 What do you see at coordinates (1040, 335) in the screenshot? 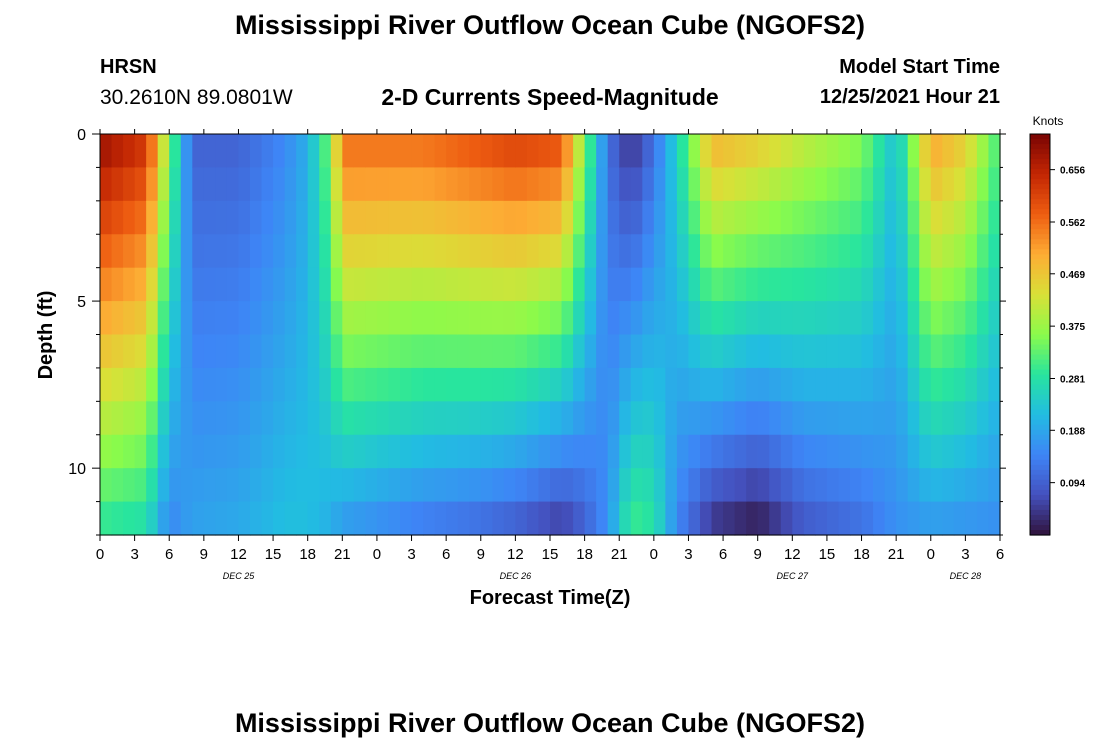
I see `colorbar-gradient` at bounding box center [1040, 335].